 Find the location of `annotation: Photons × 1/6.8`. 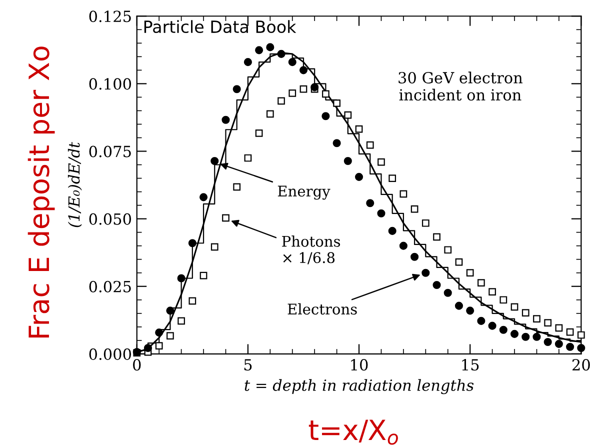

annotation: Photons × 1/6.8 is located at coordinates (311, 250).